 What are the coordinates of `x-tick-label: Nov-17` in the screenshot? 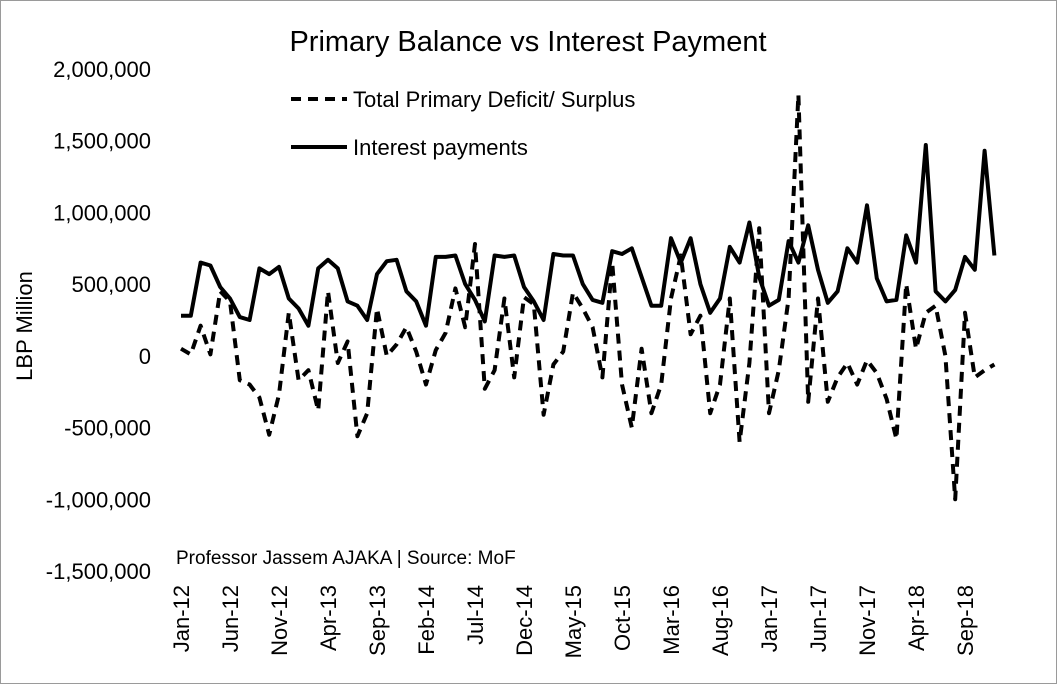 It's located at (867, 620).